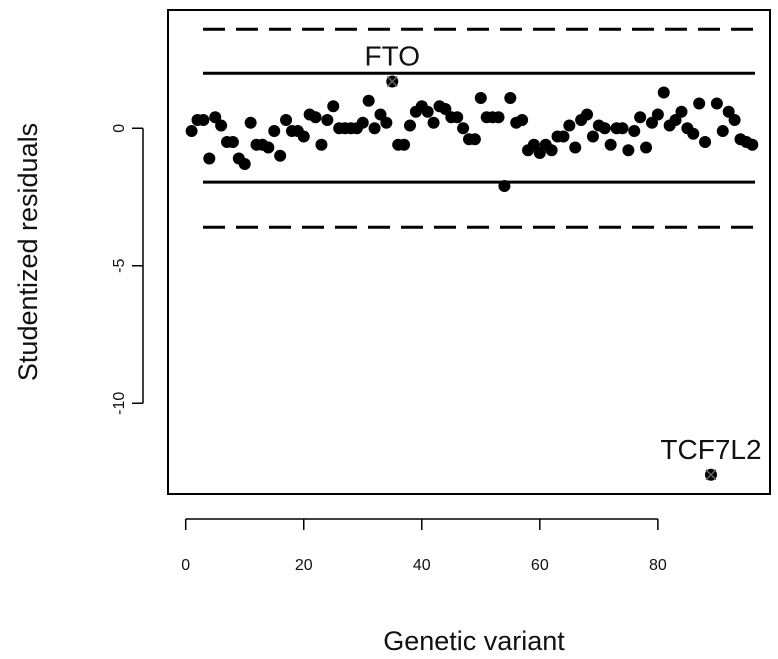 Image resolution: width=778 pixels, height=659 pixels. Describe the element at coordinates (185, 565) in the screenshot. I see `x-tick-label-0: 0` at that location.